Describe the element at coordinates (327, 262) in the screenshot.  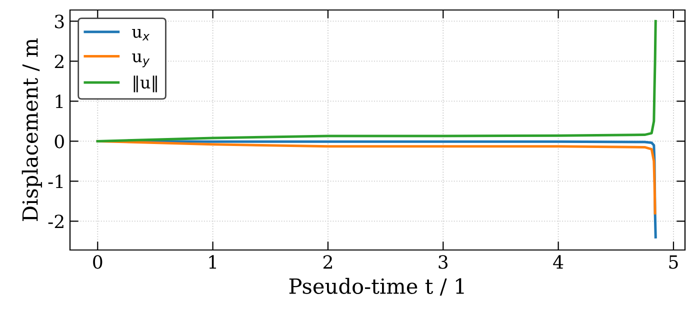
I see `x-tick-label: 2` at that location.